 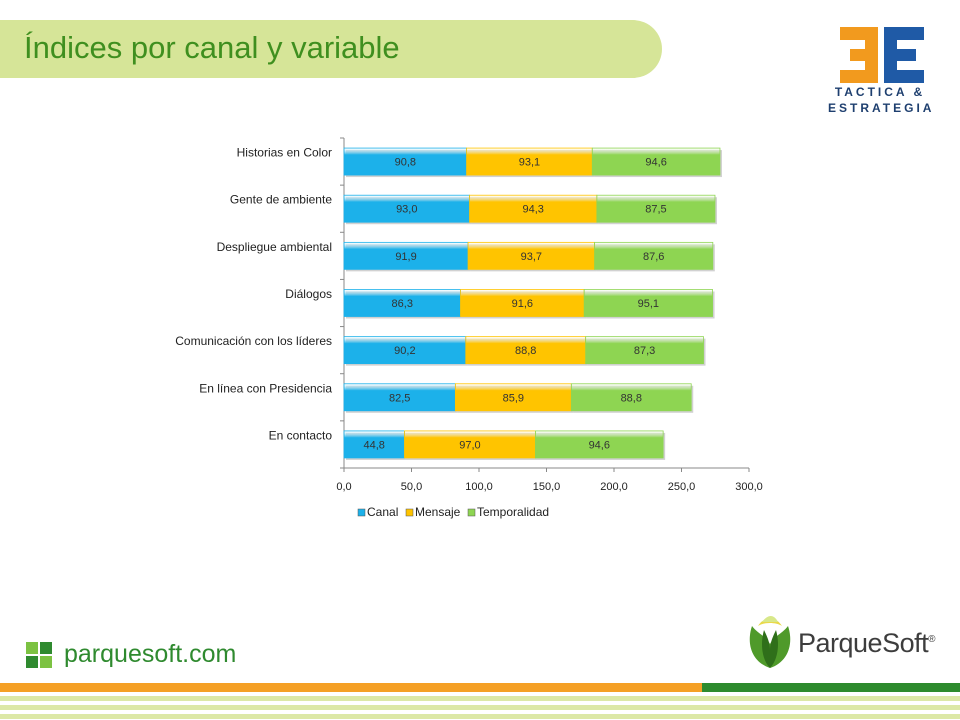 I want to click on logo-line-1: TACTICA &, so click(x=880, y=92).